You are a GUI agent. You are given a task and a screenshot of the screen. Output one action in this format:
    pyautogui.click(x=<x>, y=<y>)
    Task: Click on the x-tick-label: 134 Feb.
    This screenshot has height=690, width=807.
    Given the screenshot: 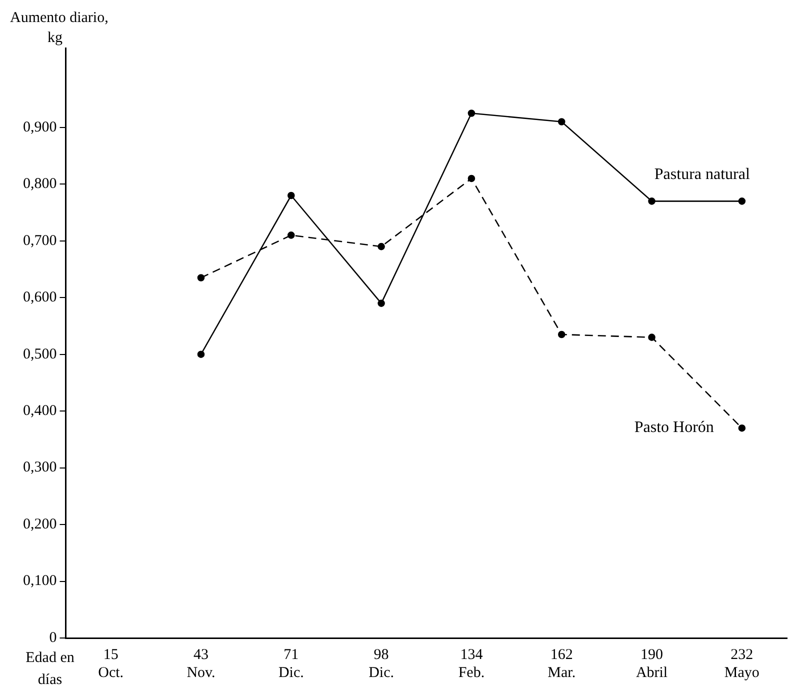 What is the action you would take?
    pyautogui.click(x=471, y=663)
    